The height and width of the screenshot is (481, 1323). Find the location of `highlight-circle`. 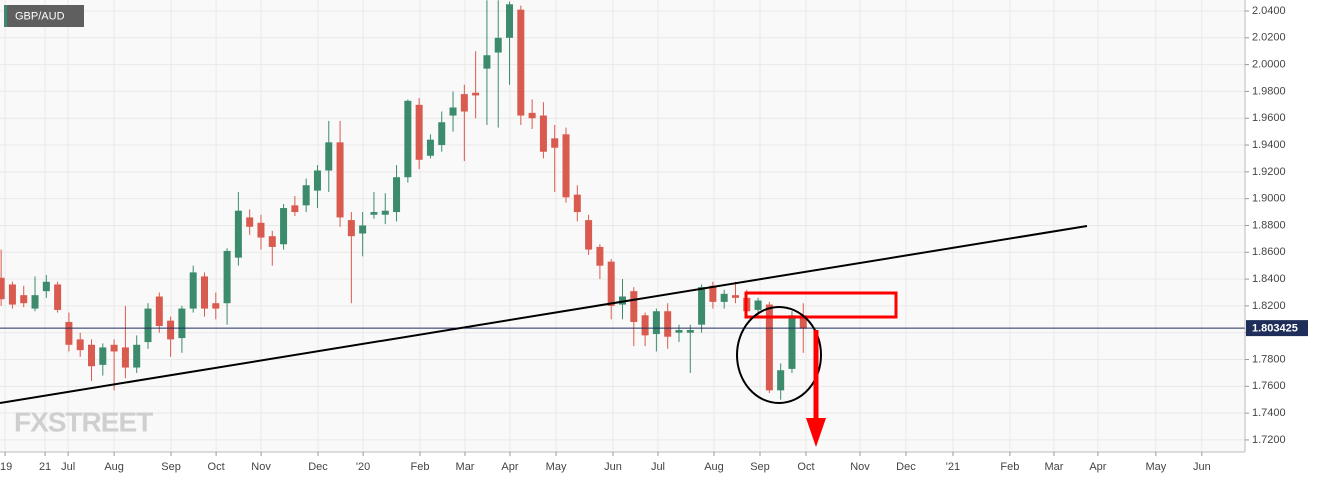

highlight-circle is located at coordinates (779, 355).